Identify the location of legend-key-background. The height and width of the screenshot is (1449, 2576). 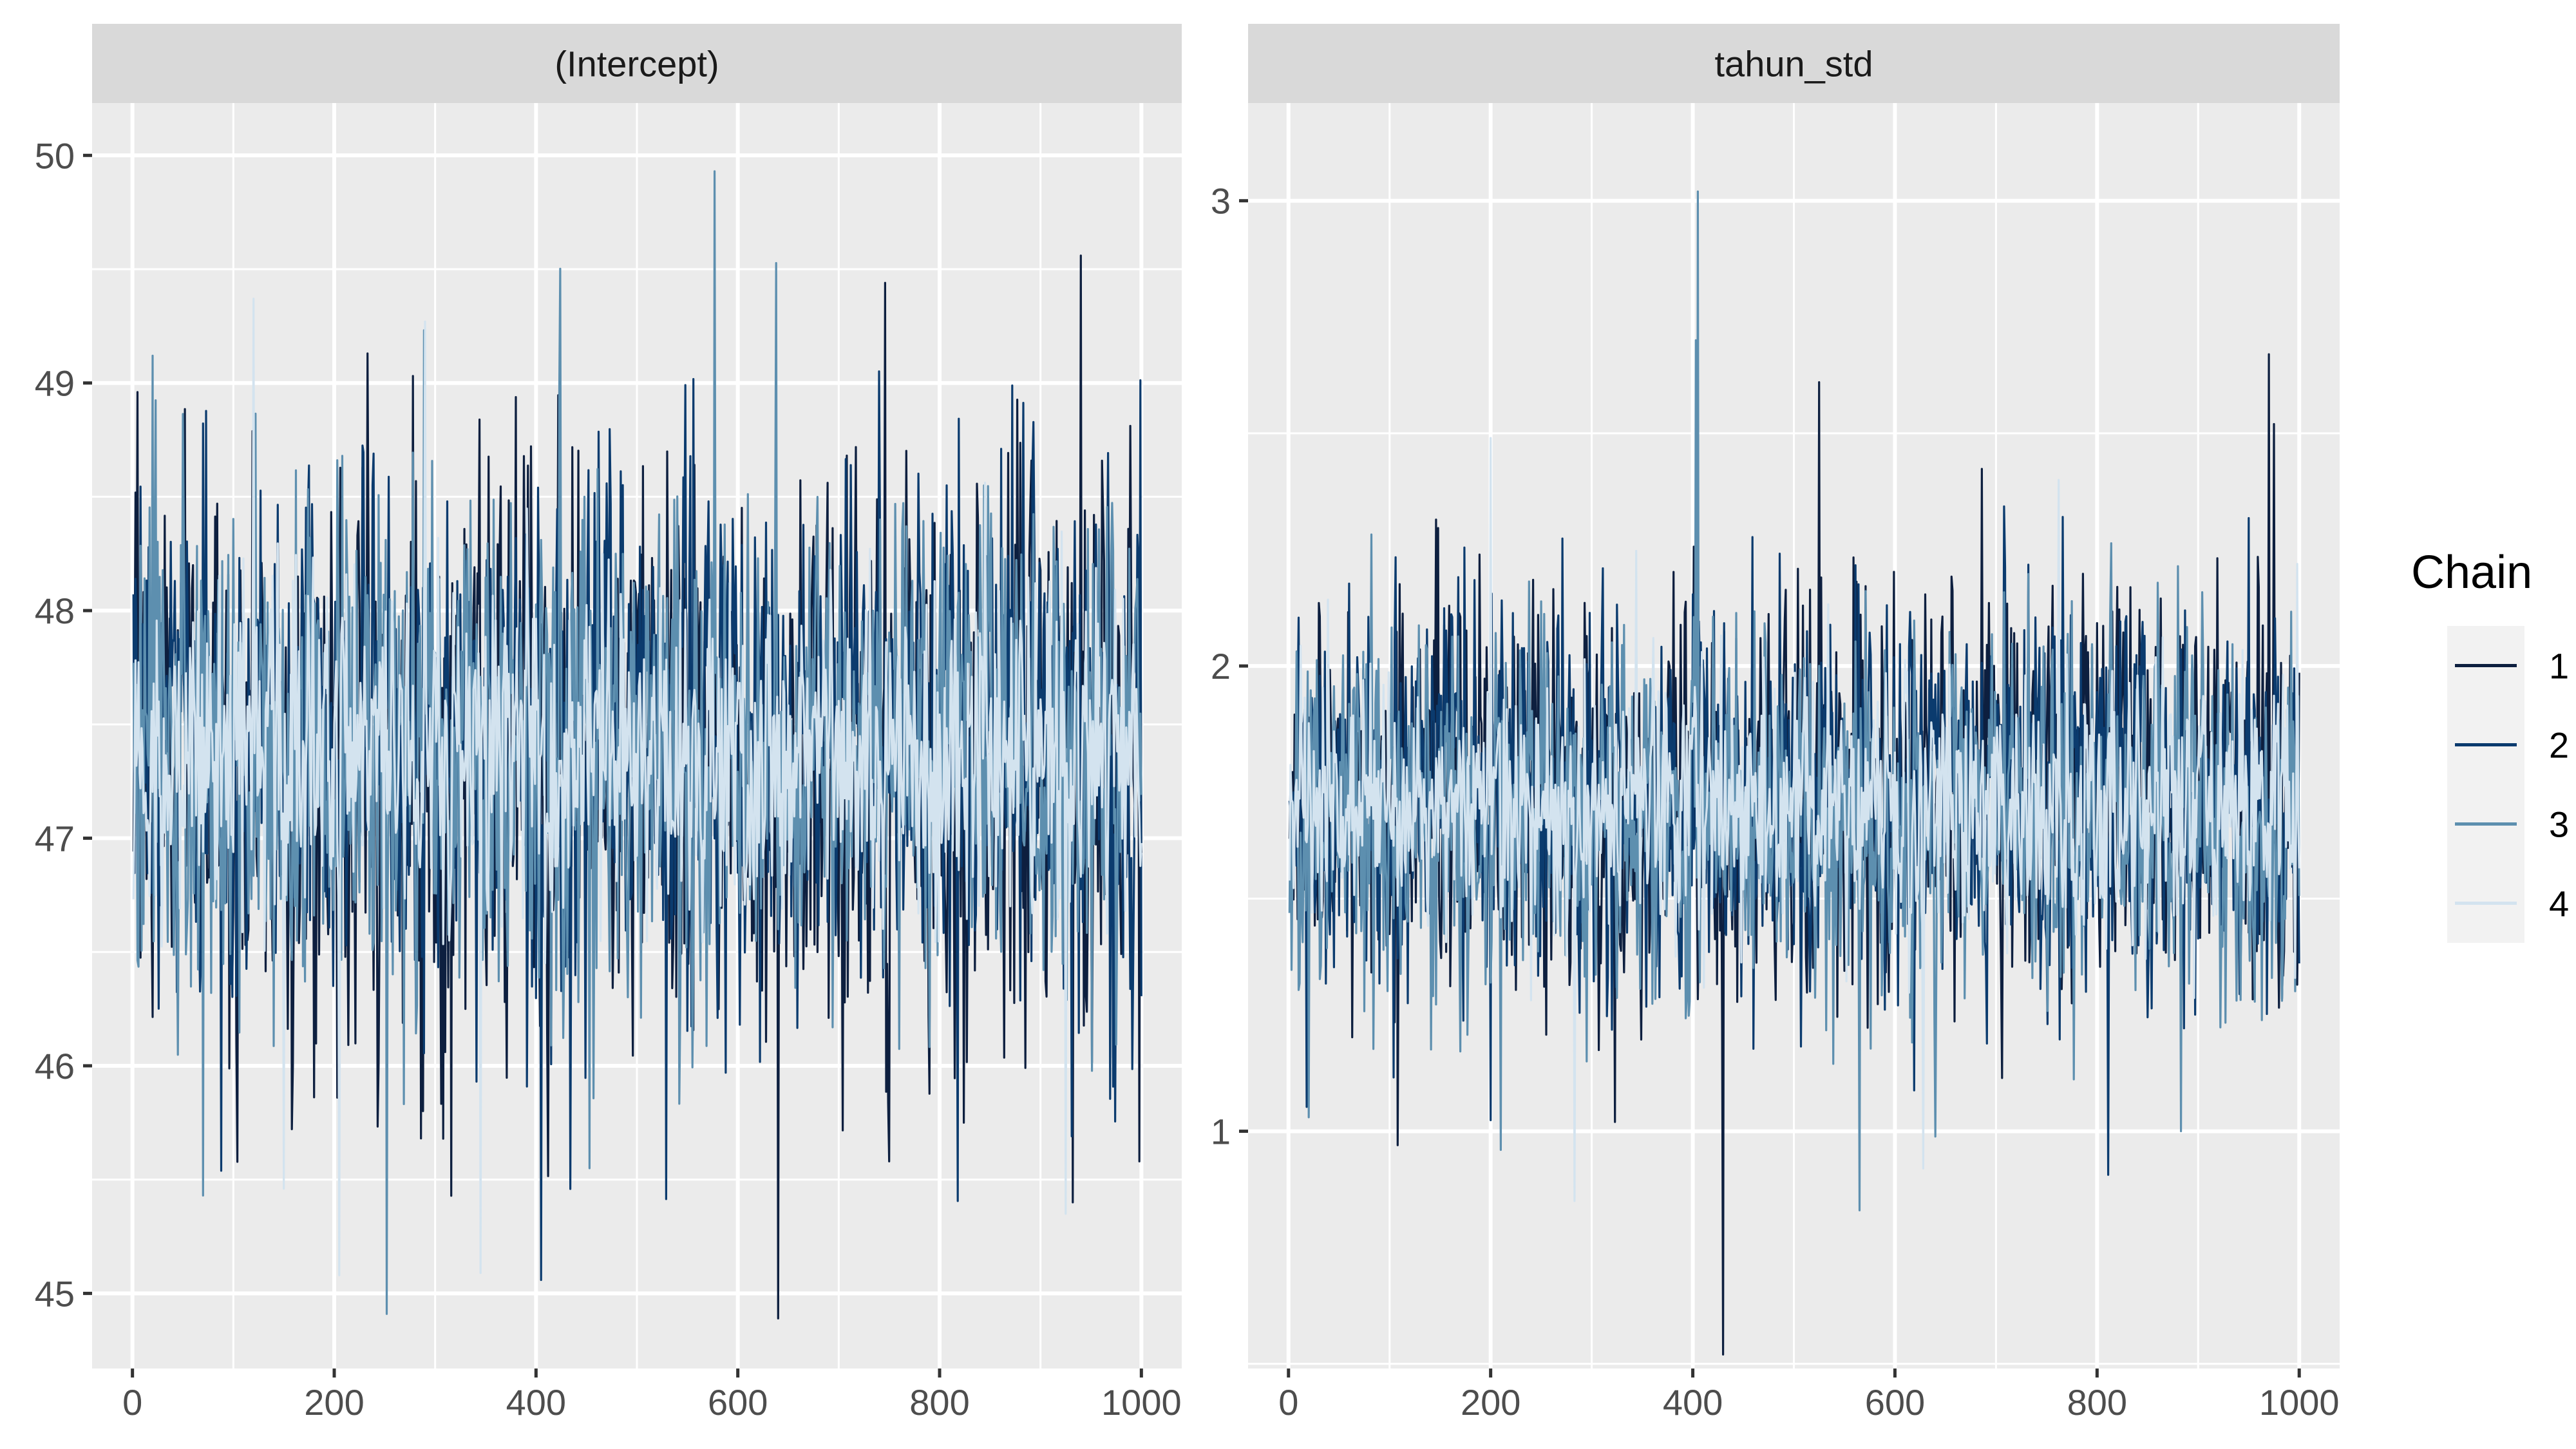
(2485, 784).